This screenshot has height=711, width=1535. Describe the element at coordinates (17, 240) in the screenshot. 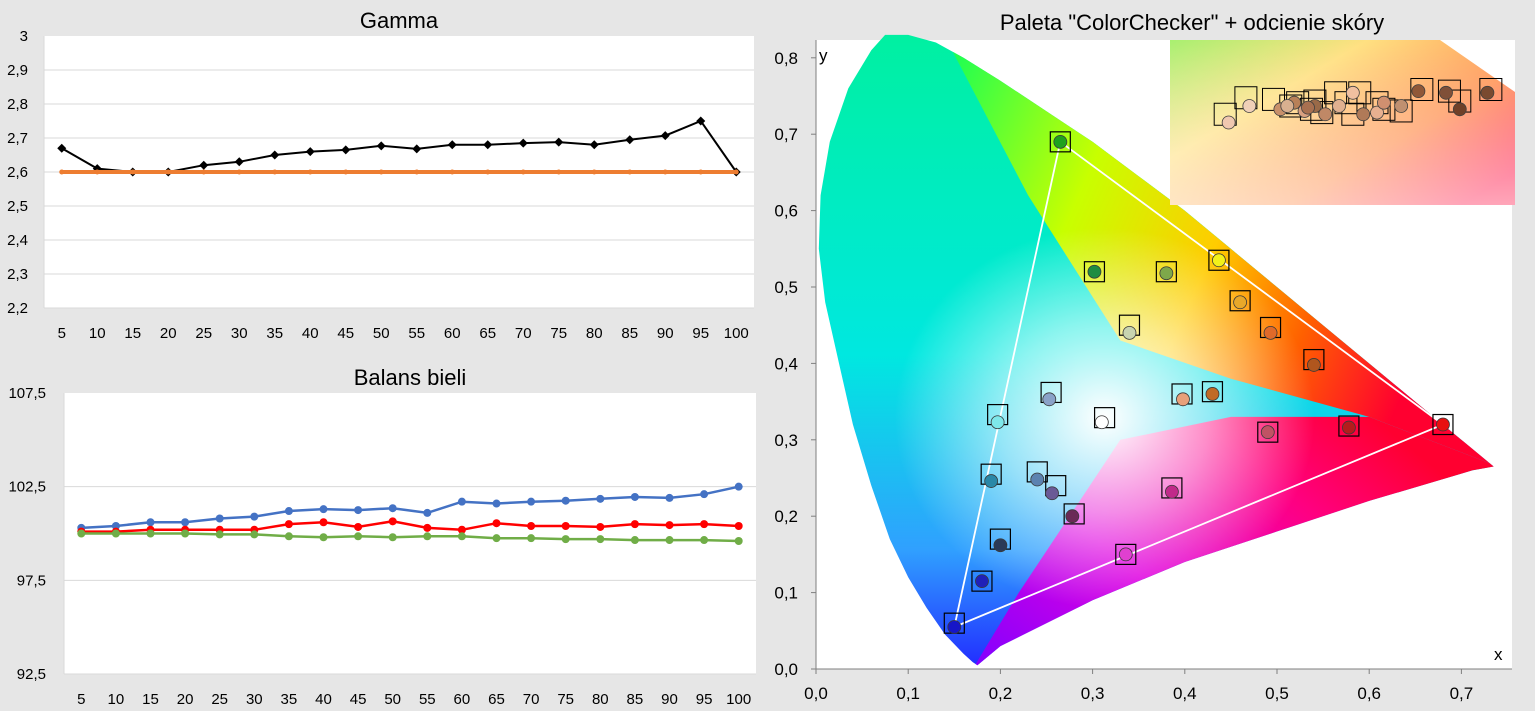

I see `y-tick-label: 2,4` at that location.